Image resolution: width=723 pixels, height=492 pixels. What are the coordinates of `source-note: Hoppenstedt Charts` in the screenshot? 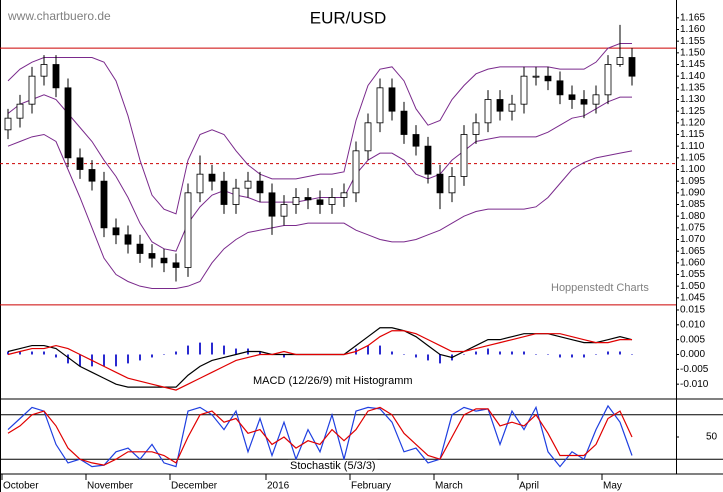 It's located at (600, 288).